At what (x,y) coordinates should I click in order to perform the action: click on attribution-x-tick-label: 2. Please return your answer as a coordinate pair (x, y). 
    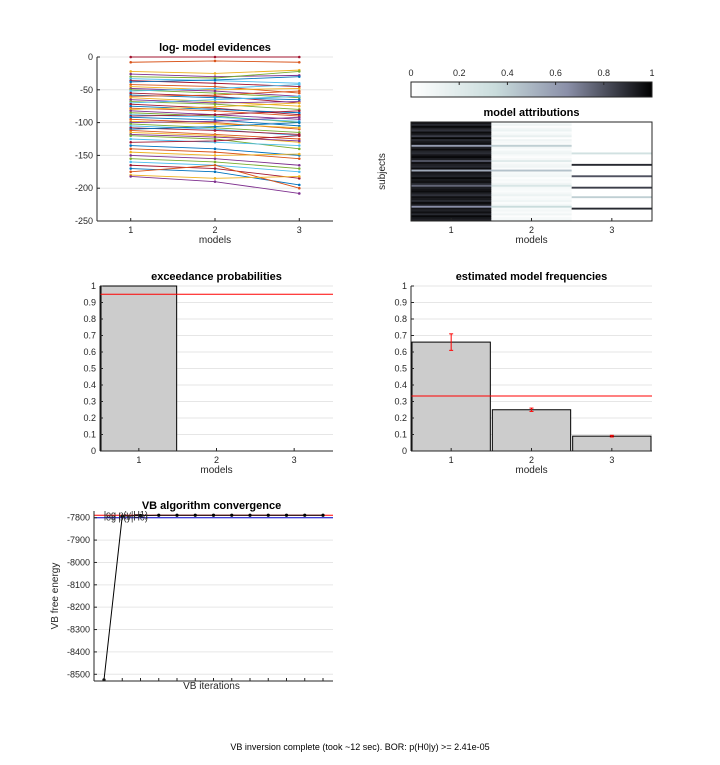
    Looking at the image, I should click on (531, 230).